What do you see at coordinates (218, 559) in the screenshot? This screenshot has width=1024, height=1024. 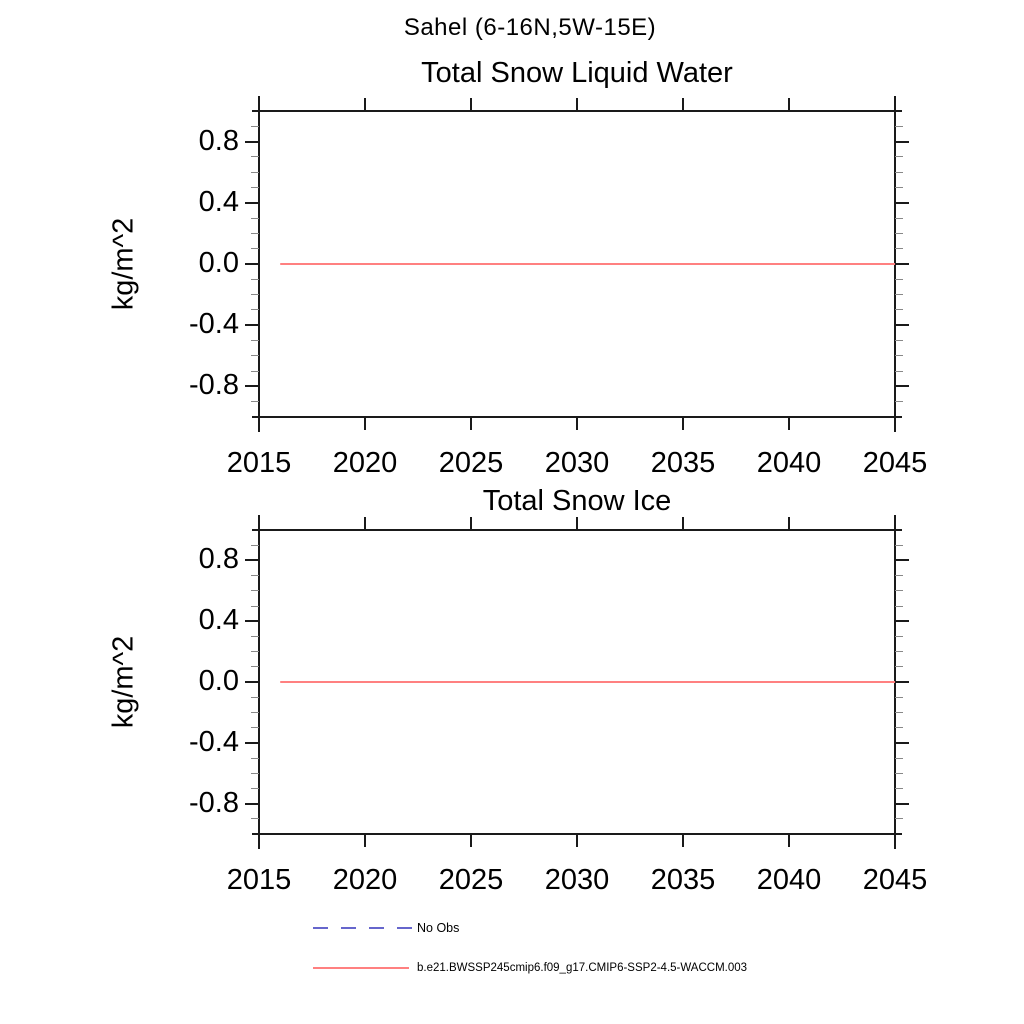 I see `y-tick-label: 0.8` at bounding box center [218, 559].